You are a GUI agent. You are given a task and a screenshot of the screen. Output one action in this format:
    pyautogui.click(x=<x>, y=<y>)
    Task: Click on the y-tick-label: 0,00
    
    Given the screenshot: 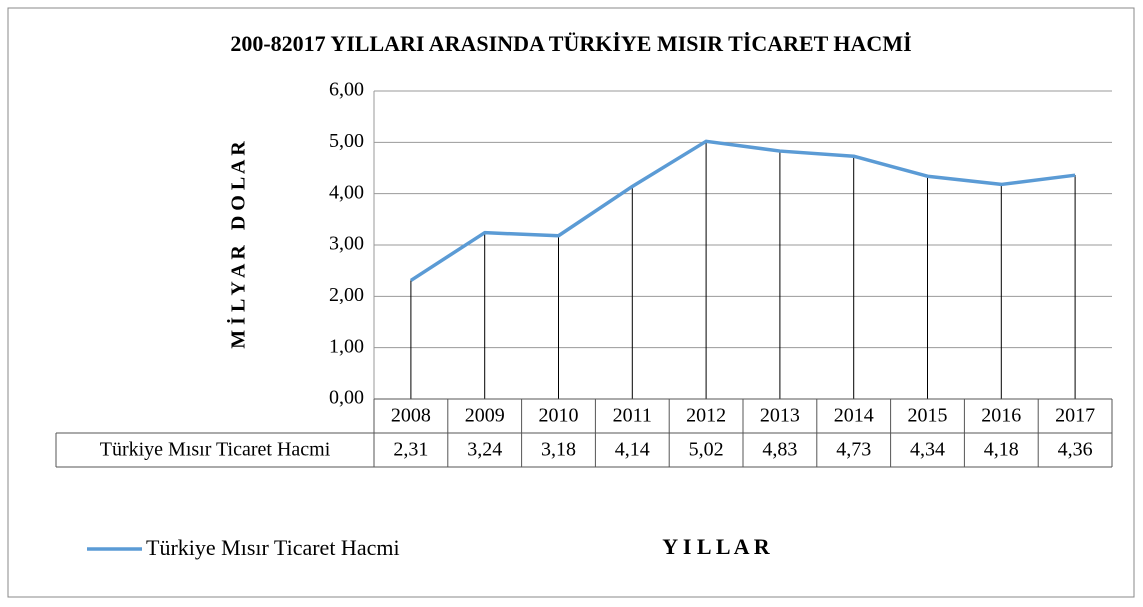 What is the action you would take?
    pyautogui.click(x=346, y=398)
    